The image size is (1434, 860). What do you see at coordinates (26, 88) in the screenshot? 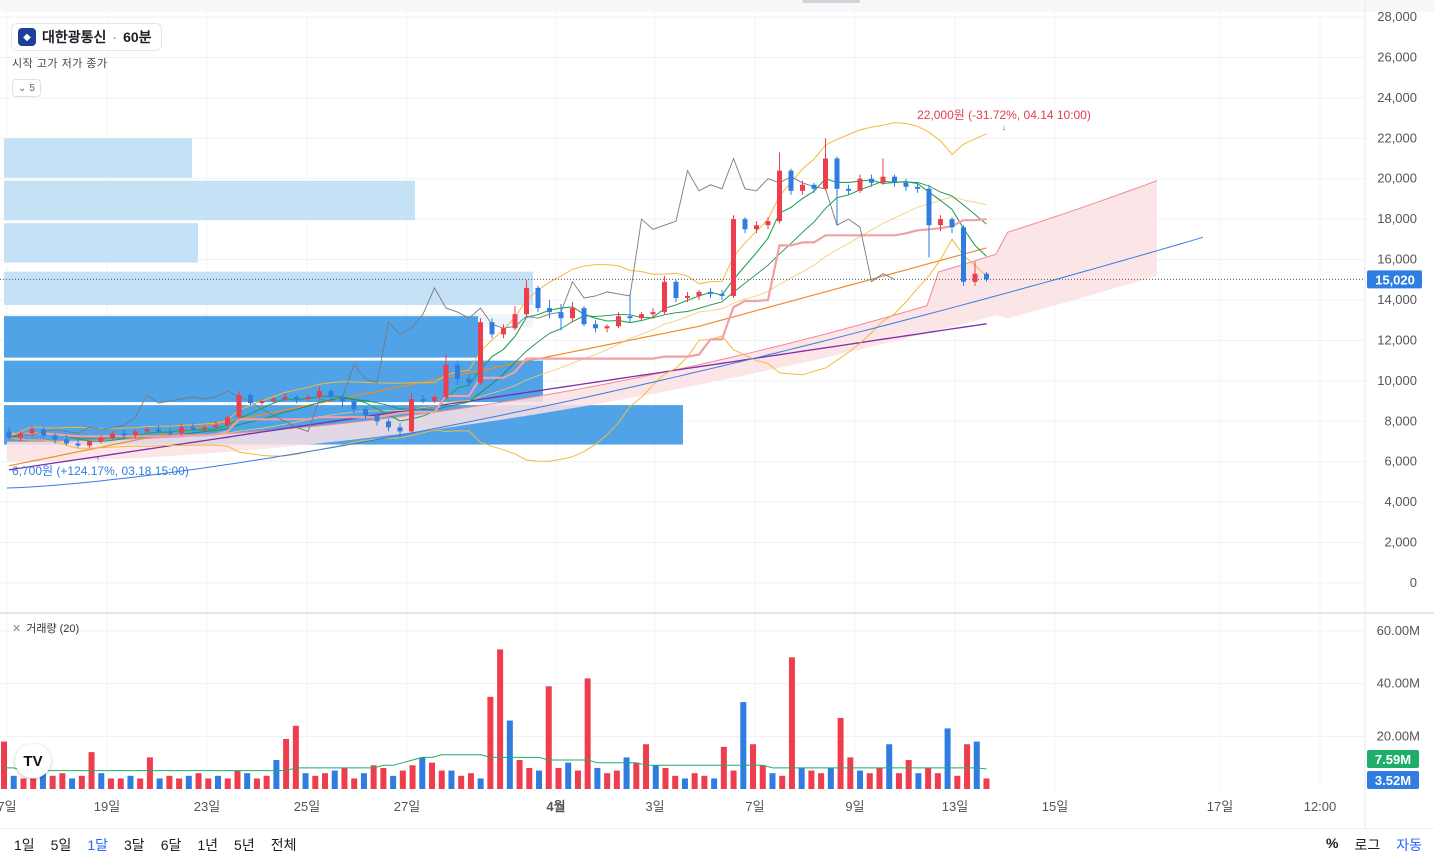
I see `indicator-collapse-button: ⌄ 5` at bounding box center [26, 88].